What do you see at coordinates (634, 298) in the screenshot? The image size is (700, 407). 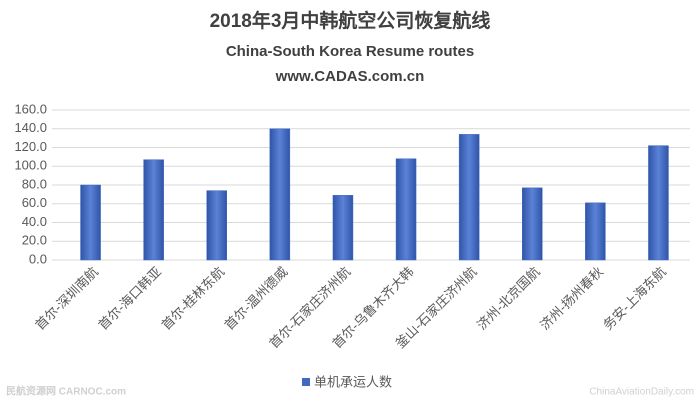 I see `x-tick-label: 务安-上海东航` at bounding box center [634, 298].